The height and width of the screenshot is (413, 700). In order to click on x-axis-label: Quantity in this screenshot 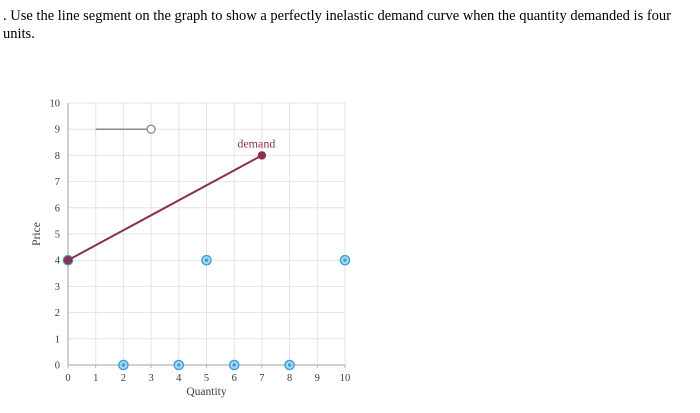, I will do `click(206, 392)`.